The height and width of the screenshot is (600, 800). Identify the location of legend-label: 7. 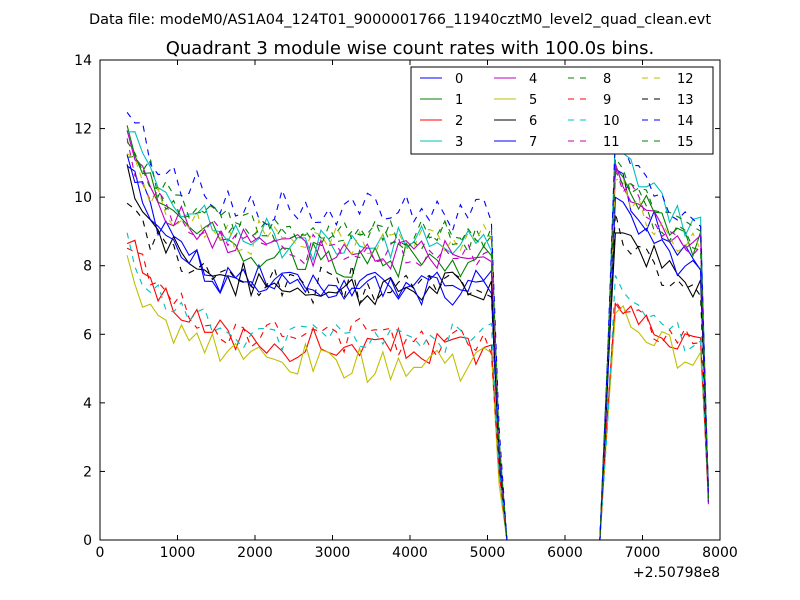
(533, 142).